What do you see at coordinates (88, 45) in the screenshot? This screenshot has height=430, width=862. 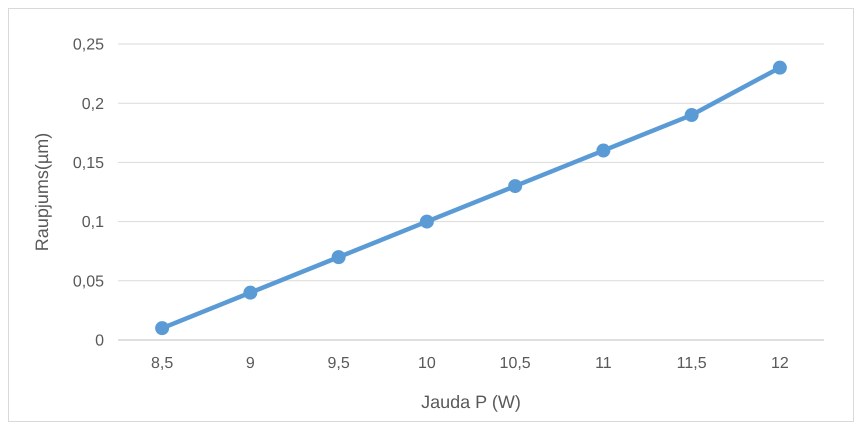 I see `y-tick-label: 0,25` at bounding box center [88, 45].